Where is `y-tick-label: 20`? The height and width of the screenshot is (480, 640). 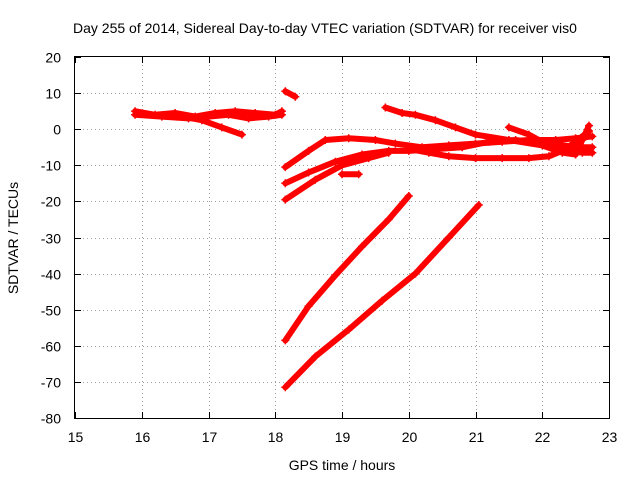
y-tick-label: 20 is located at coordinates (53, 58).